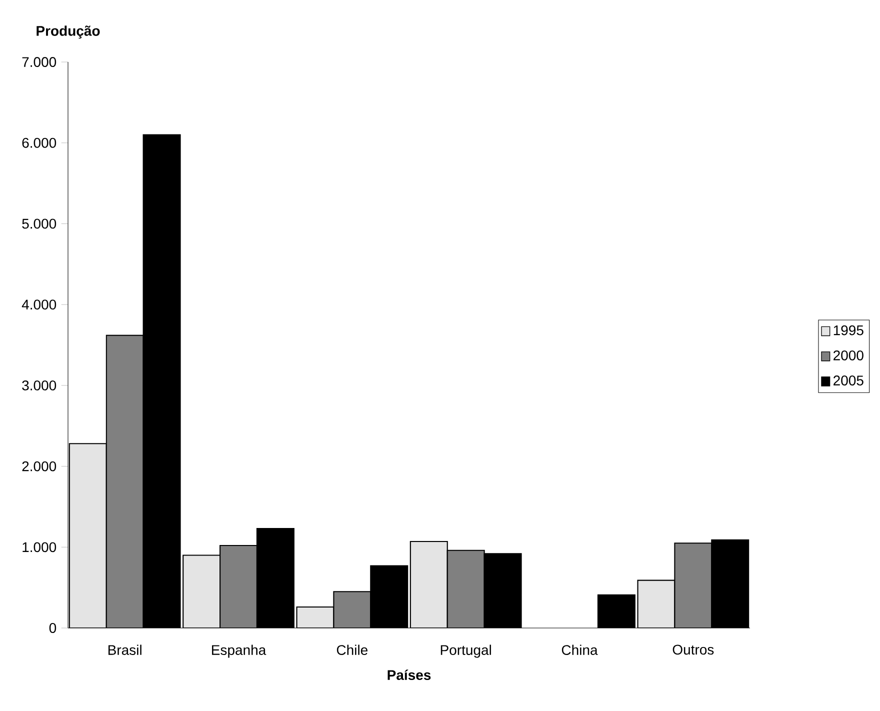 This screenshot has width=880, height=711. Describe the element at coordinates (849, 381) in the screenshot. I see `legend-label: 2005` at that location.